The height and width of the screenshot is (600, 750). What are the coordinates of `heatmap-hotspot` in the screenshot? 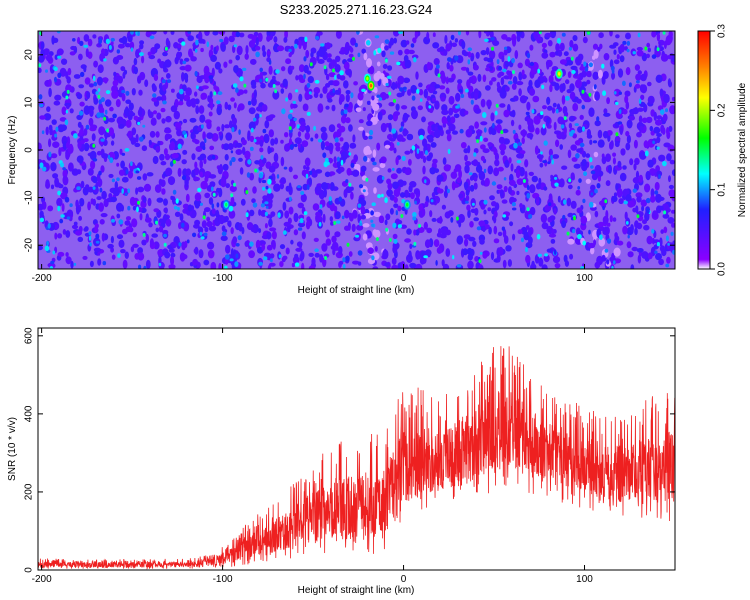 It's located at (559, 74).